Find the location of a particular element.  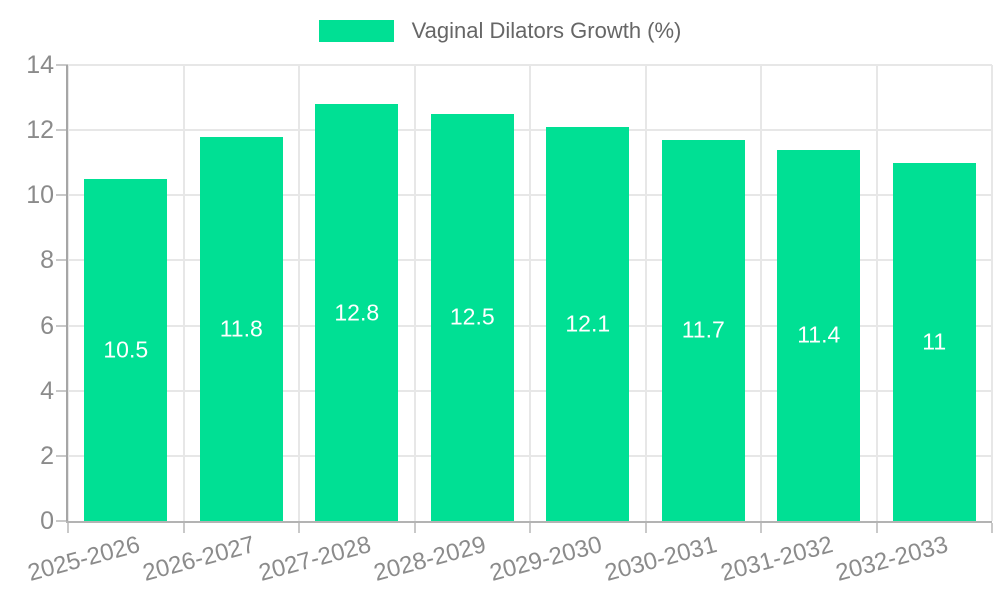

bar-value-label: 12.8 is located at coordinates (357, 312).